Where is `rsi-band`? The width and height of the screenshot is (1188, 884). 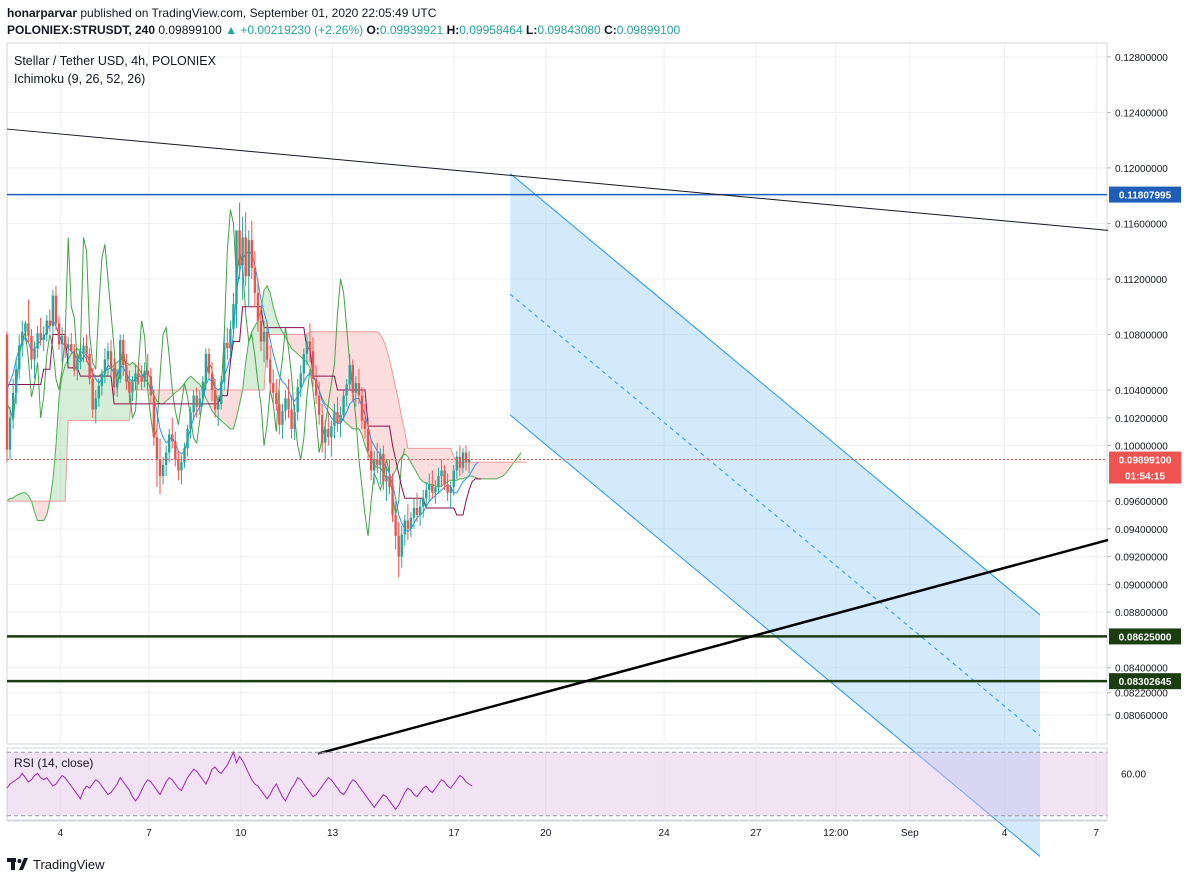
rsi-band is located at coordinates (557, 784).